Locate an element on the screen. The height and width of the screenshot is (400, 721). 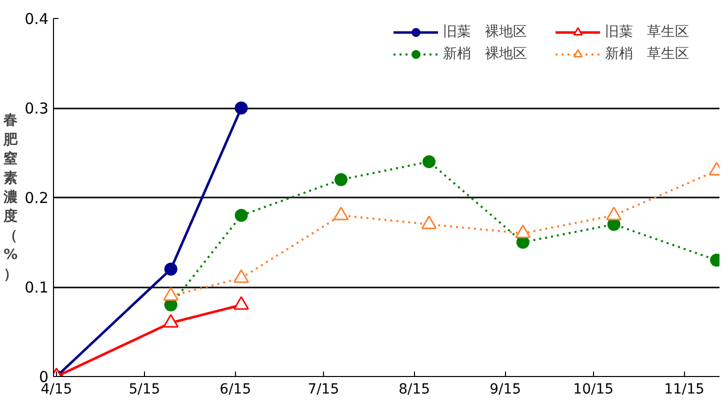
text: 春肥窒素濃度（%） is located at coordinates (11, 197).